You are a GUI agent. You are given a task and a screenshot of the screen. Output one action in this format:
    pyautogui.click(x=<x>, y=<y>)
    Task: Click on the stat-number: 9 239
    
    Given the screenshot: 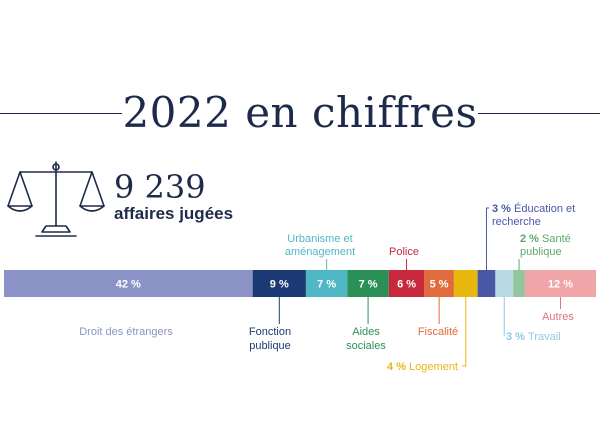 What is the action you would take?
    pyautogui.click(x=160, y=187)
    